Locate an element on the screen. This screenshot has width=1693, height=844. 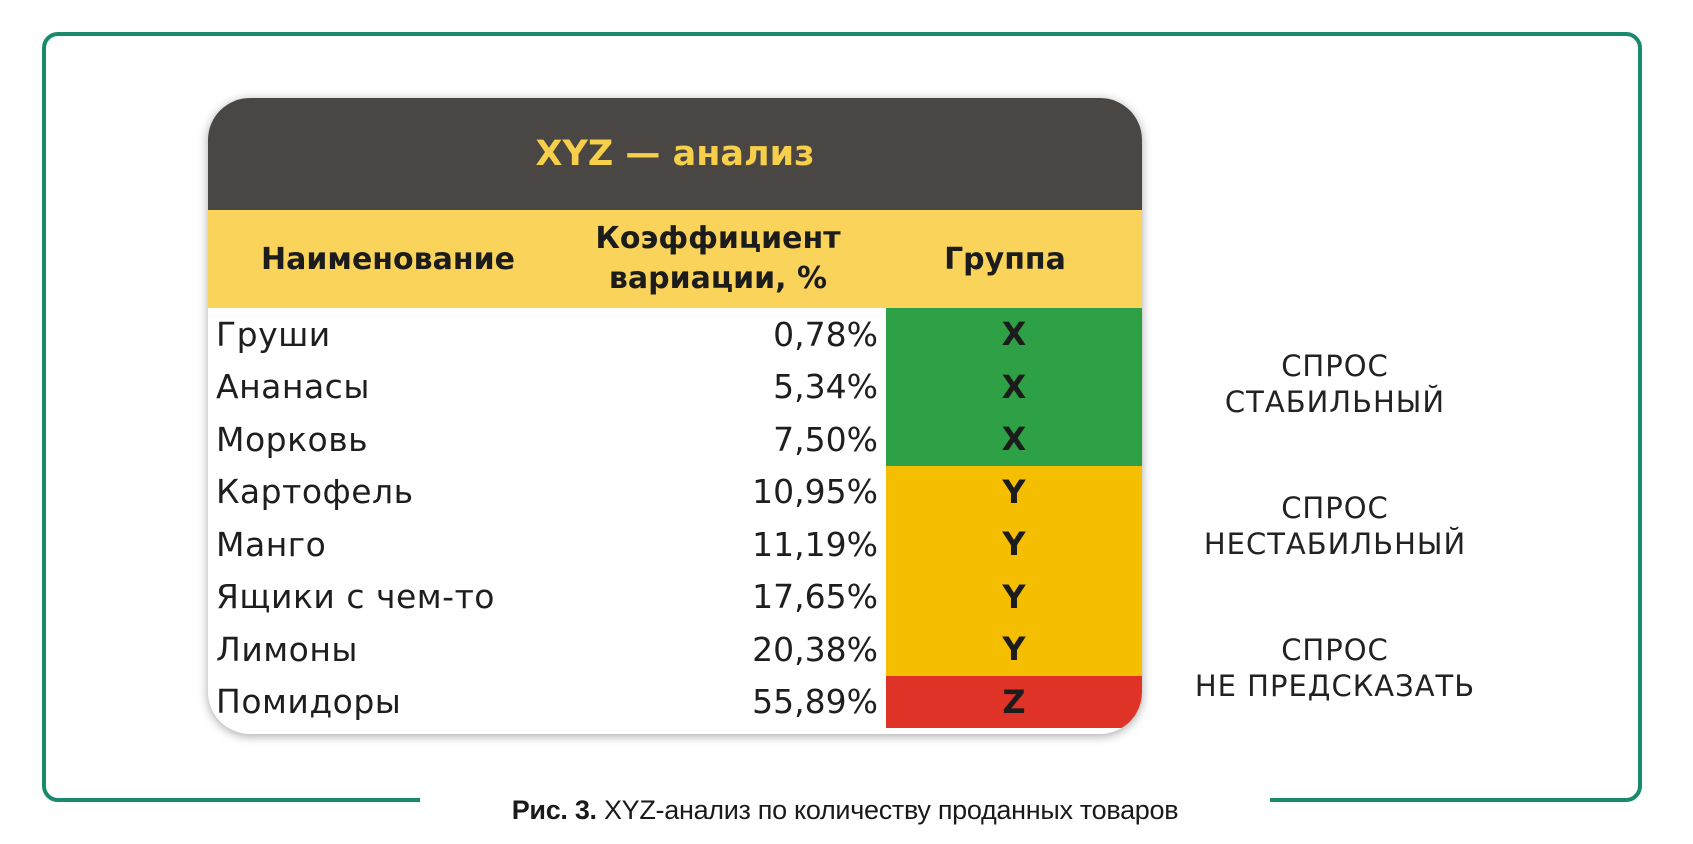
cell-coefficient: 7,50% is located at coordinates (825, 439).